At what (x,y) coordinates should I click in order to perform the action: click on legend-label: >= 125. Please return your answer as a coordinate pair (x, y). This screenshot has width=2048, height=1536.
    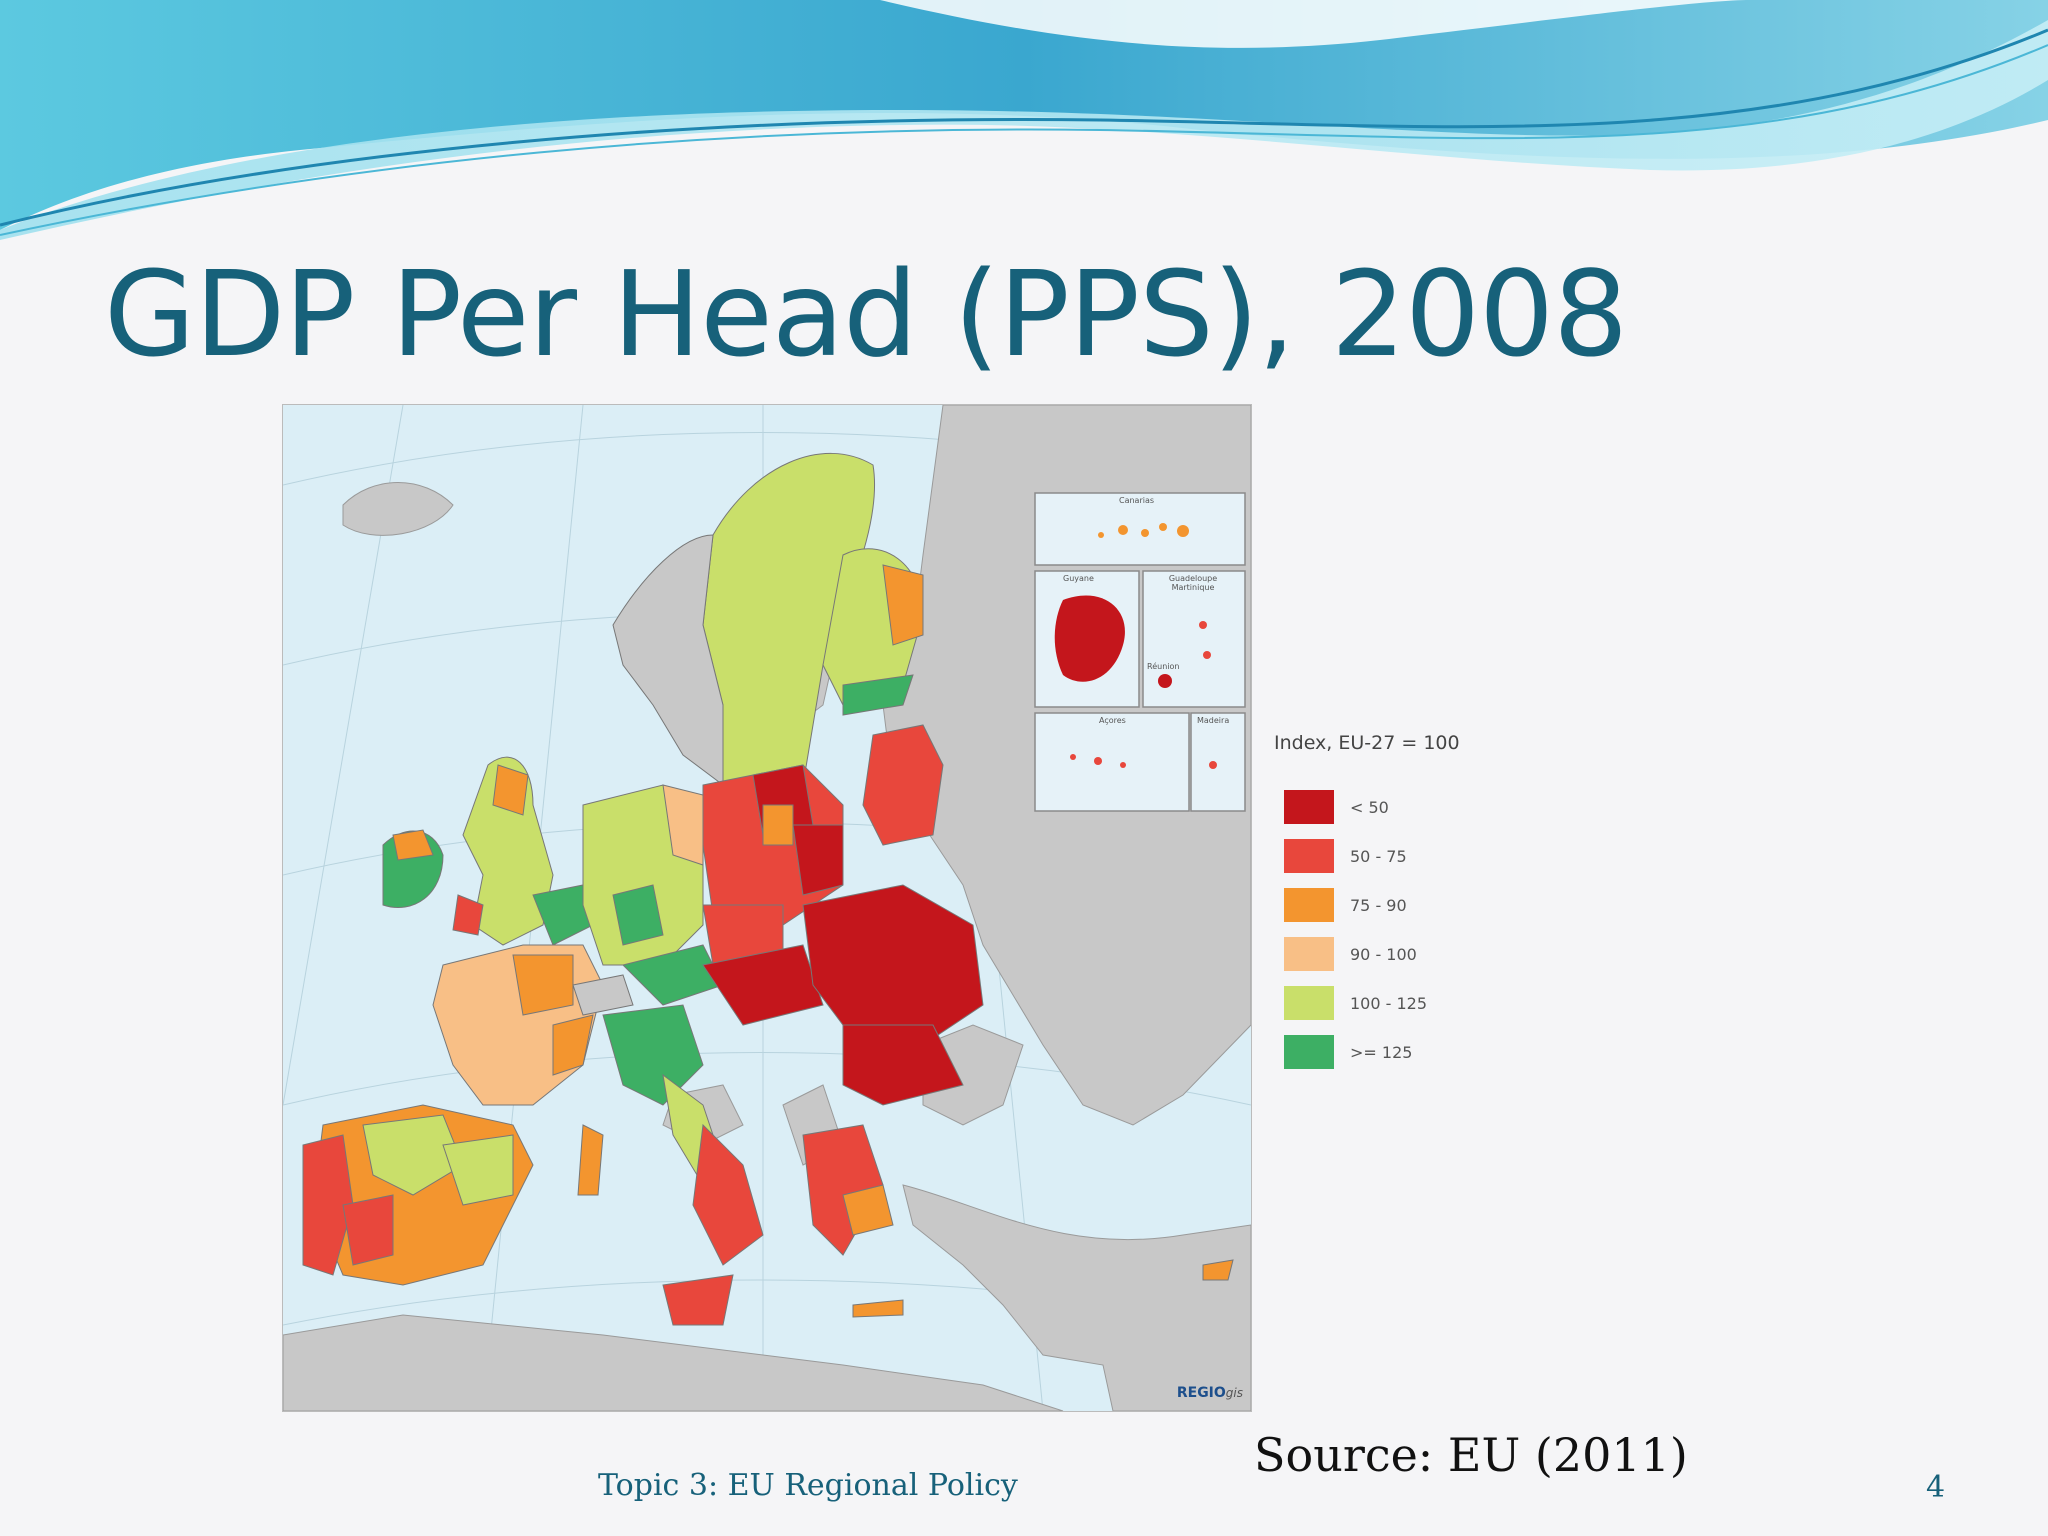
    Looking at the image, I should click on (1381, 1052).